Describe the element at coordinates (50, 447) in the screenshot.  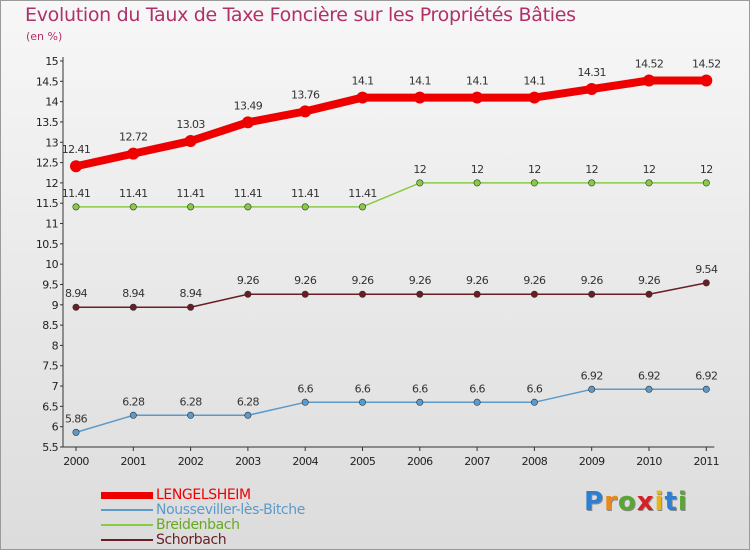
I see `y-tick-label: 5.5` at that location.